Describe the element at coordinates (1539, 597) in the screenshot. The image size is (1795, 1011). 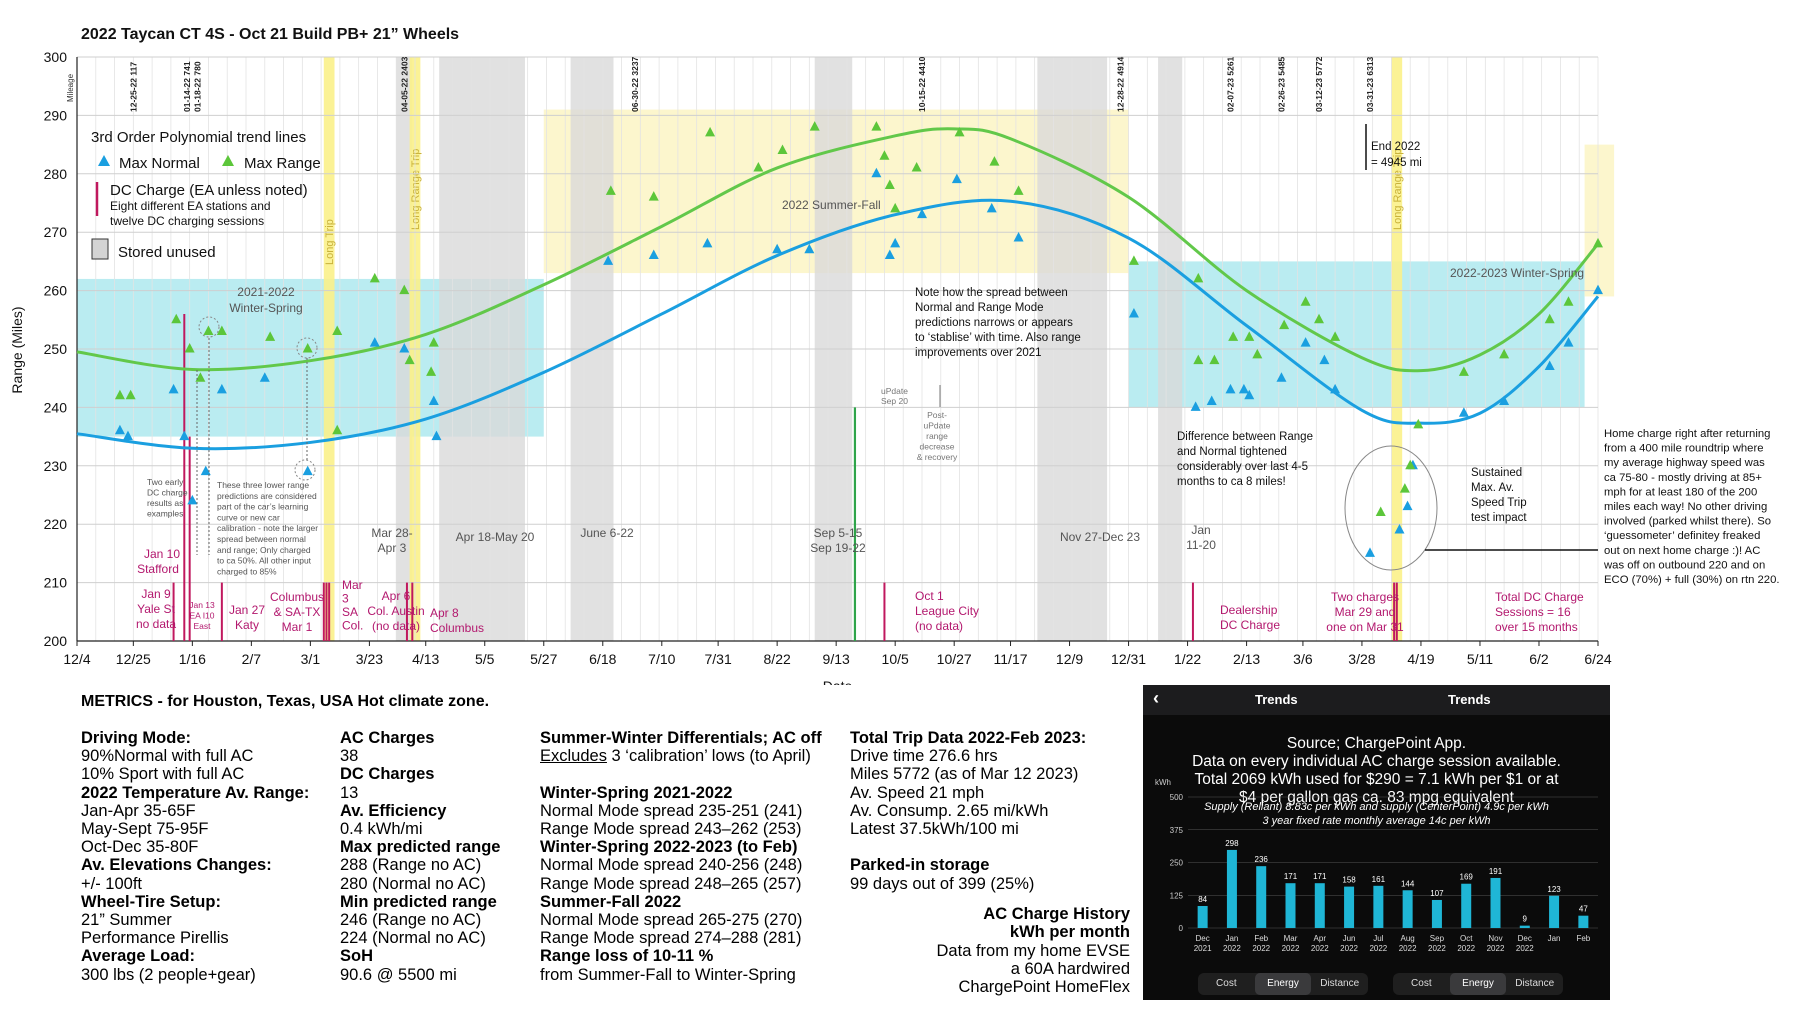
I see `dc-label: Total DC Charge` at that location.